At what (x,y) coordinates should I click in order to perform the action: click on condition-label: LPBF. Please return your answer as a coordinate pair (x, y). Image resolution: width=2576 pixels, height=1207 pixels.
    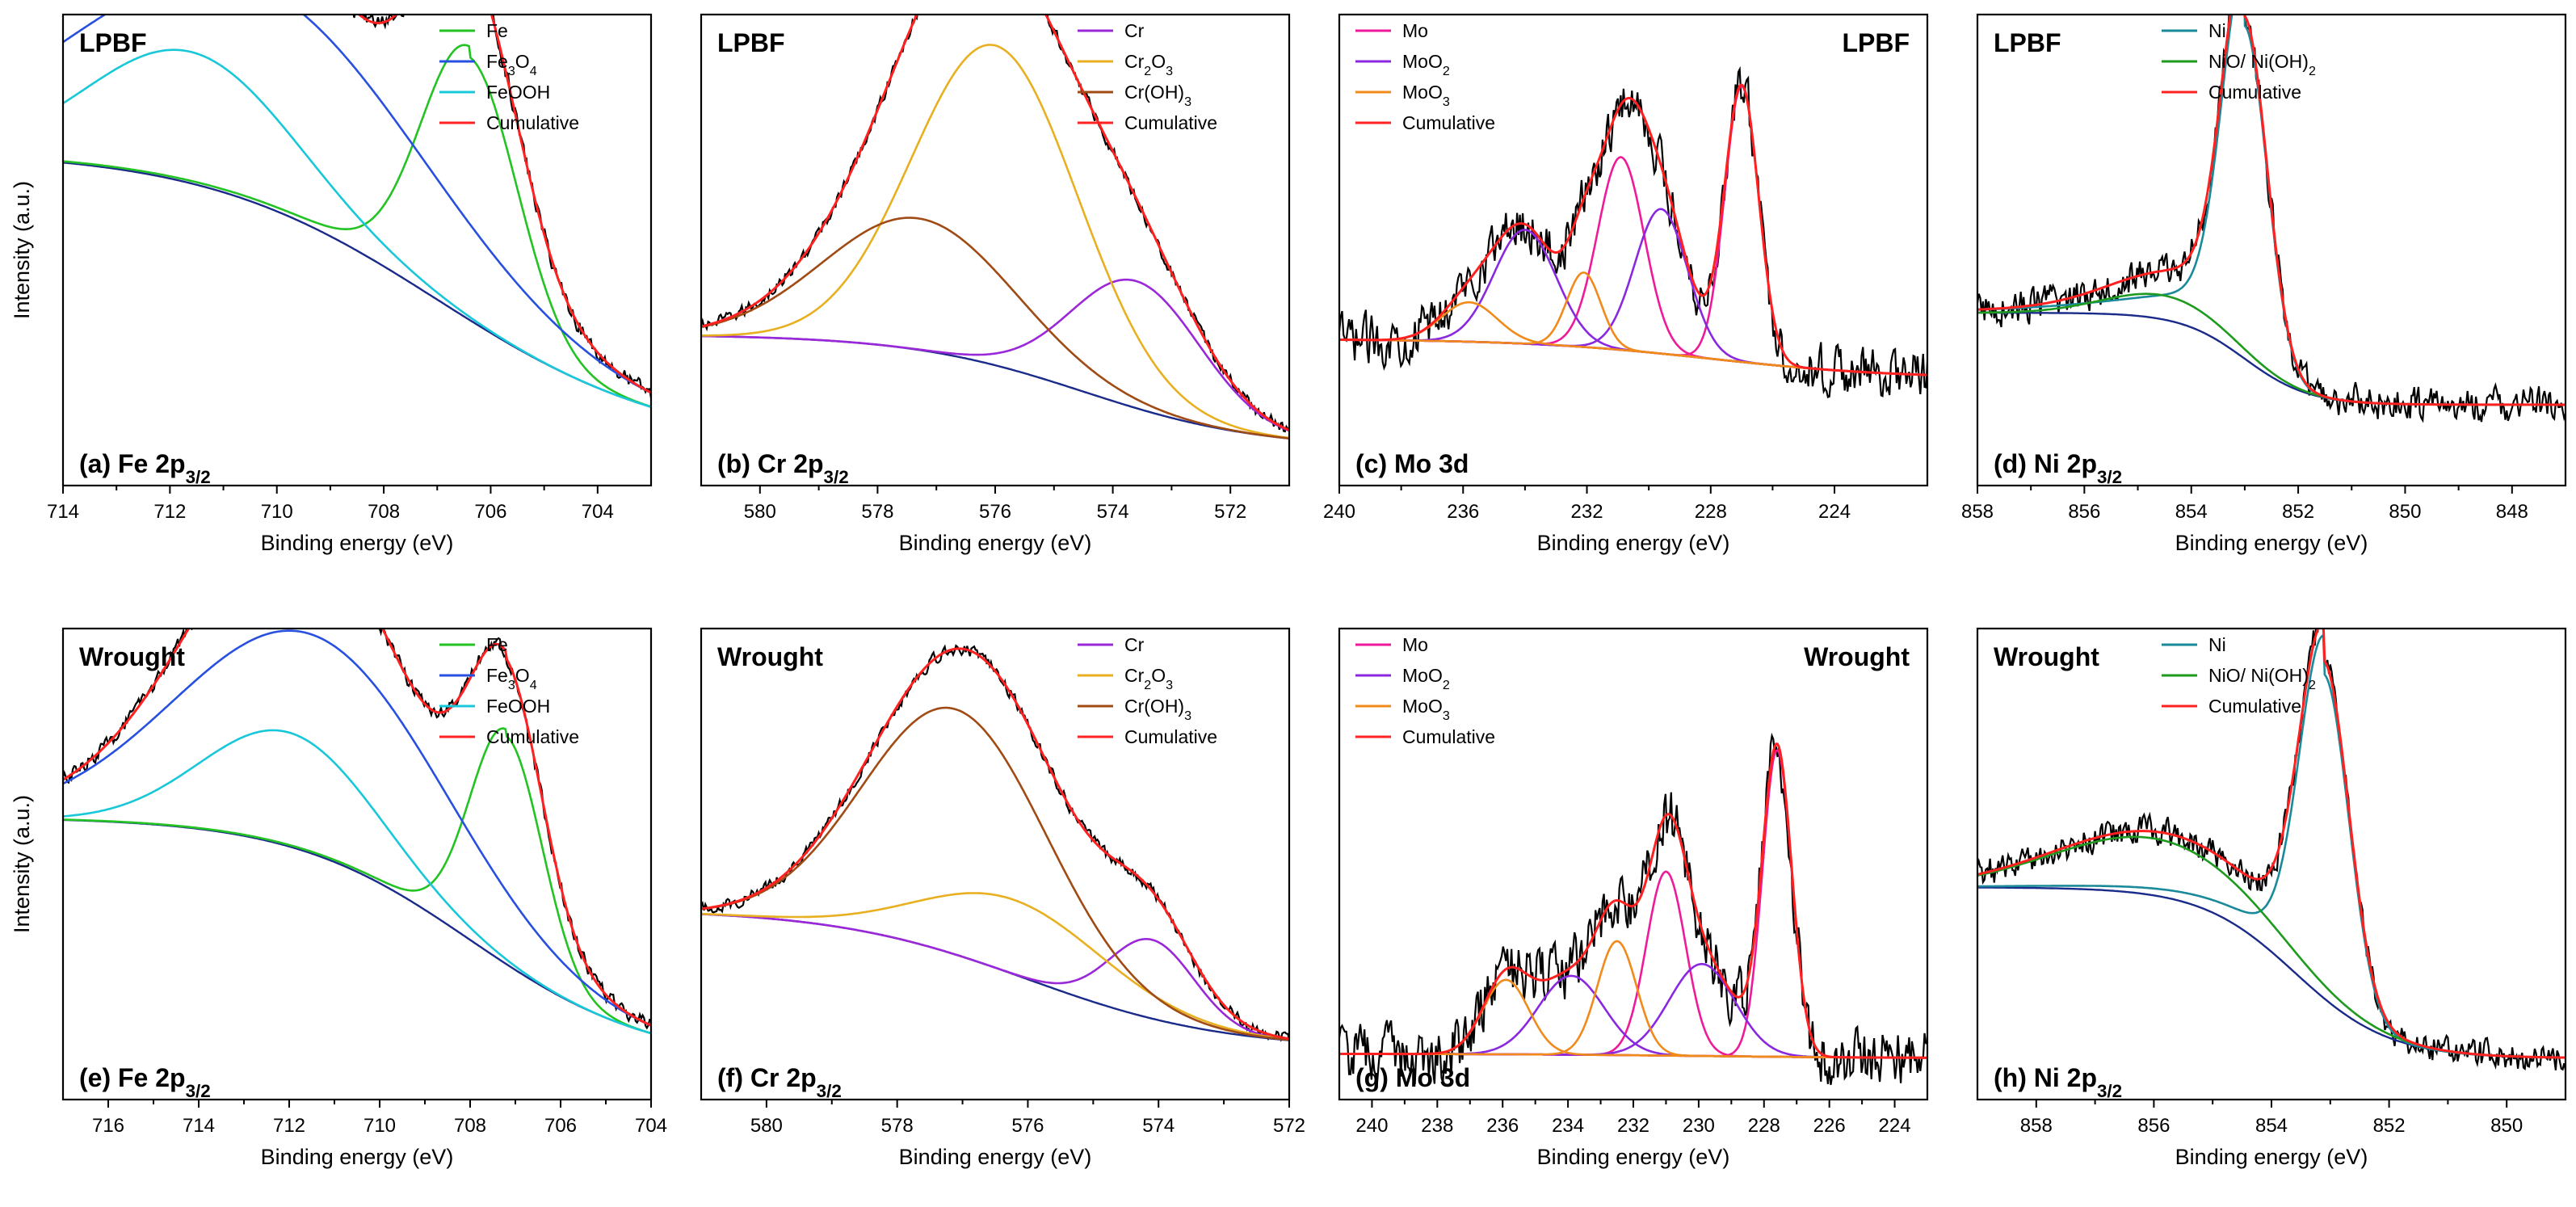
    Looking at the image, I should click on (751, 42).